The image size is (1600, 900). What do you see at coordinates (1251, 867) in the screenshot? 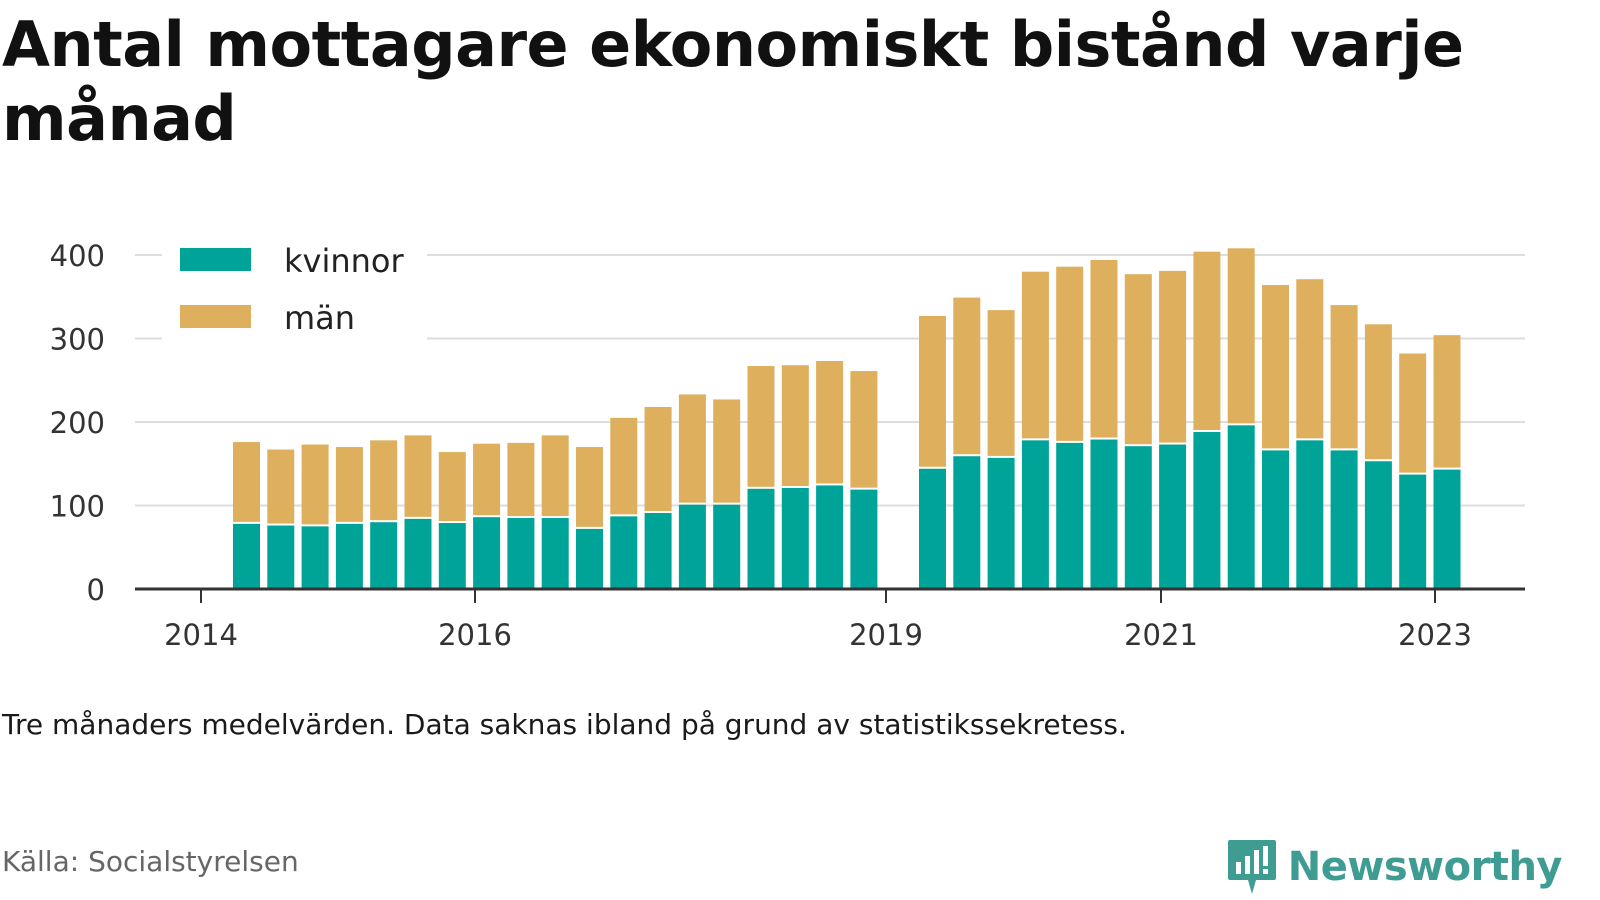
I see `newsworthy-logo-icon` at bounding box center [1251, 867].